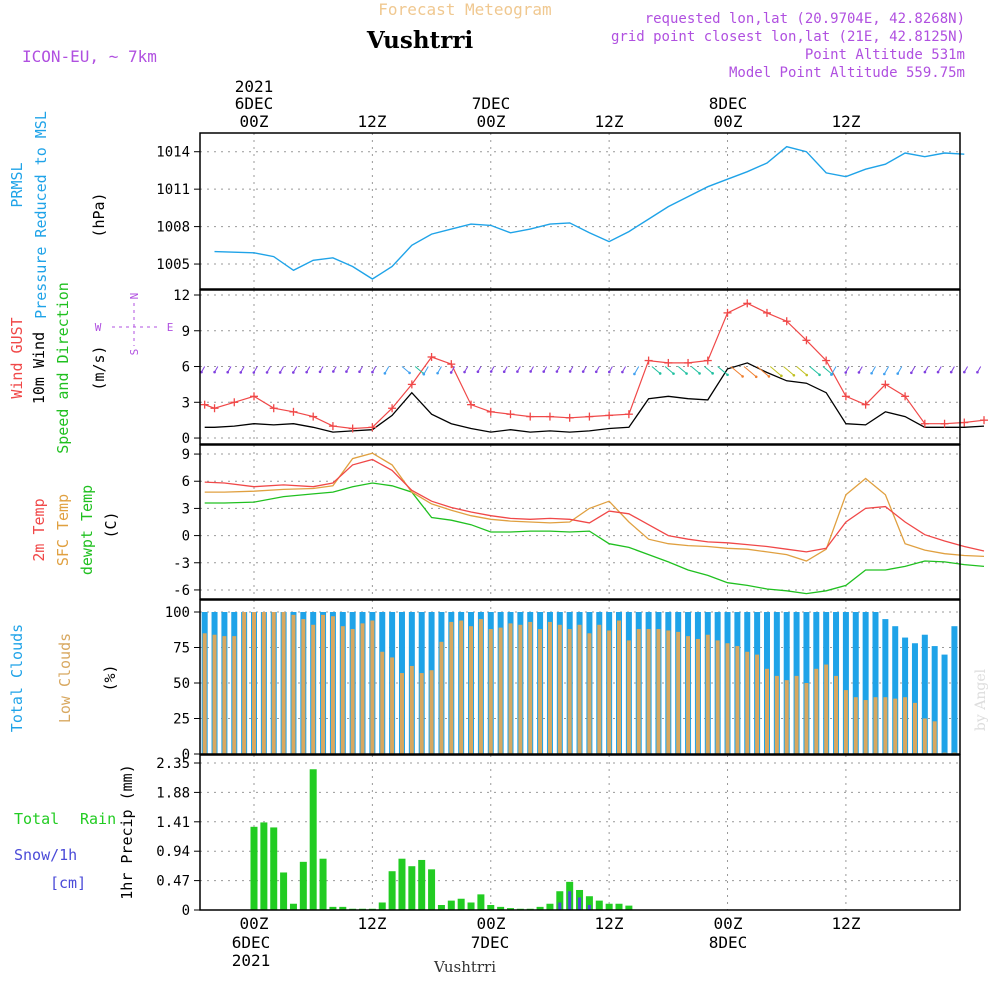 The image size is (1000, 1000). Describe the element at coordinates (63, 530) in the screenshot. I see `sfc-temp-label: SFC Temp` at that location.